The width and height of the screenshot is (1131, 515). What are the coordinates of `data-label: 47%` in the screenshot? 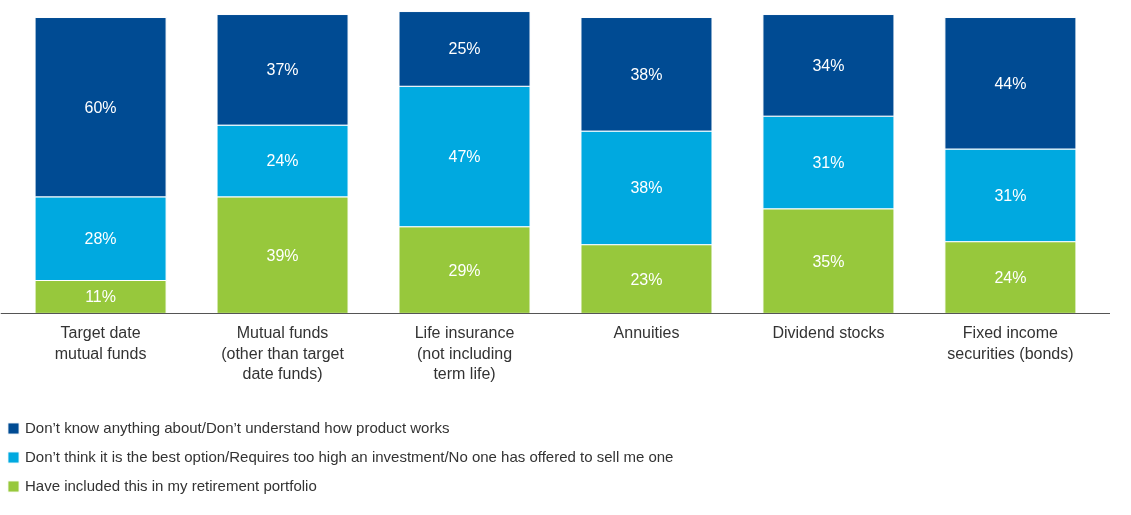 It's located at (464, 156).